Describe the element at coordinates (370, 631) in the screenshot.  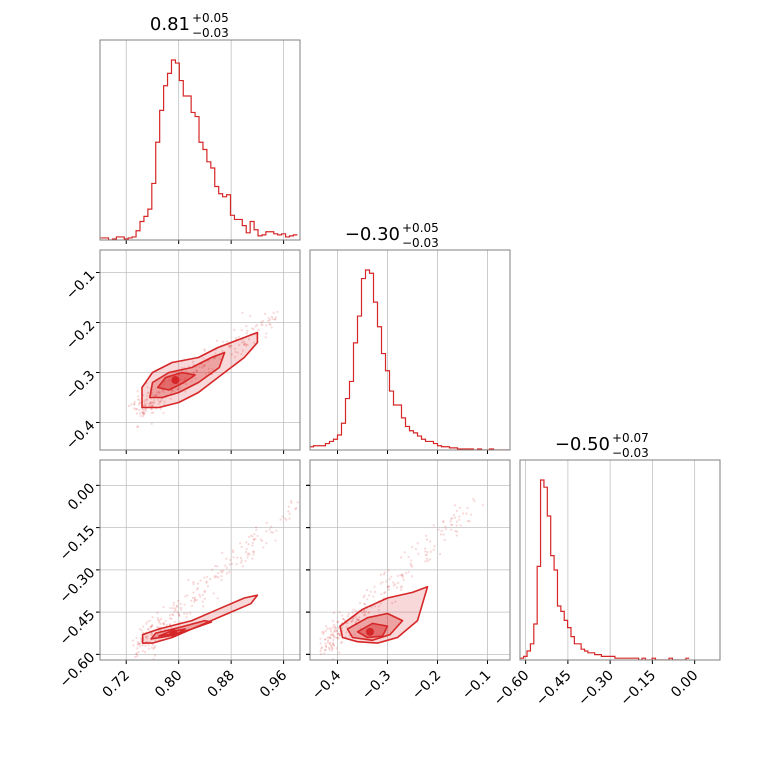
I see `density-peak` at that location.